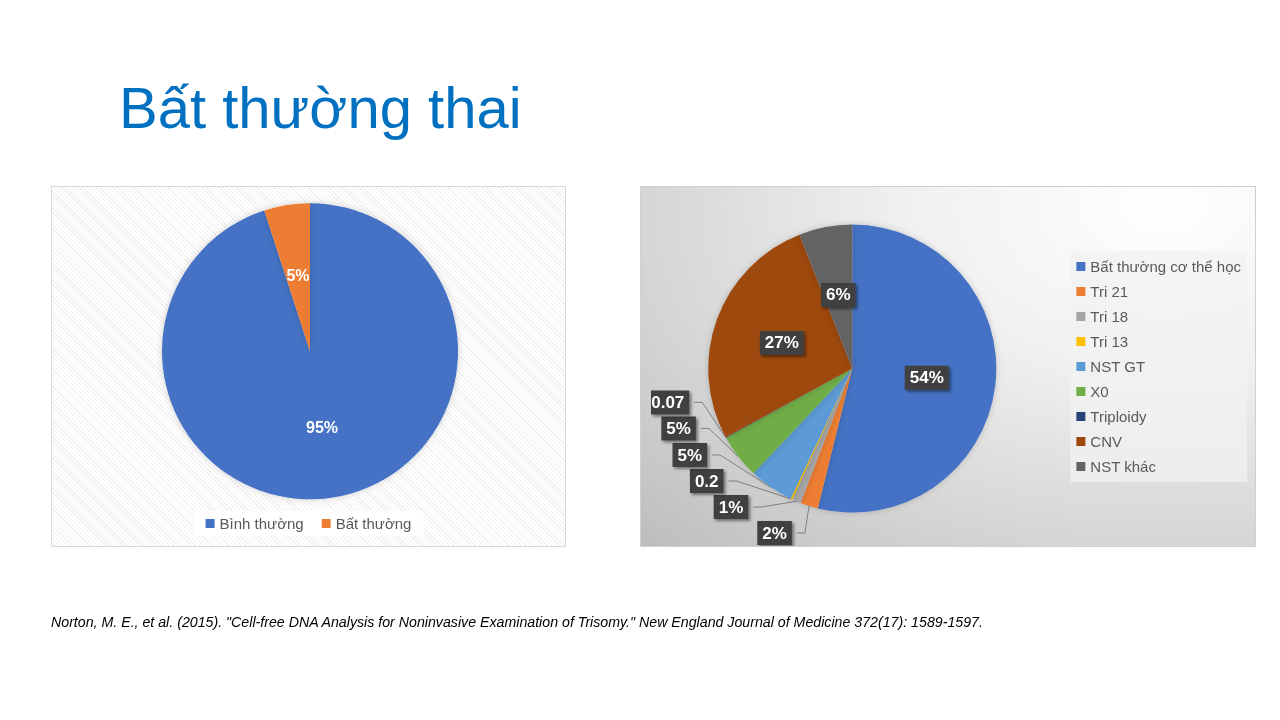 Image resolution: width=1280 pixels, height=720 pixels. I want to click on legend-label: X0, so click(1099, 391).